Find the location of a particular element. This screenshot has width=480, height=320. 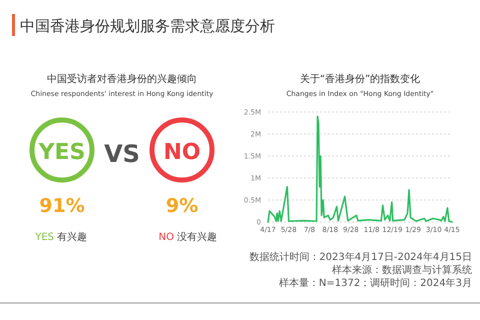

text: 样本量：N=1372；调研时间：2024年3月 is located at coordinates (375, 283).